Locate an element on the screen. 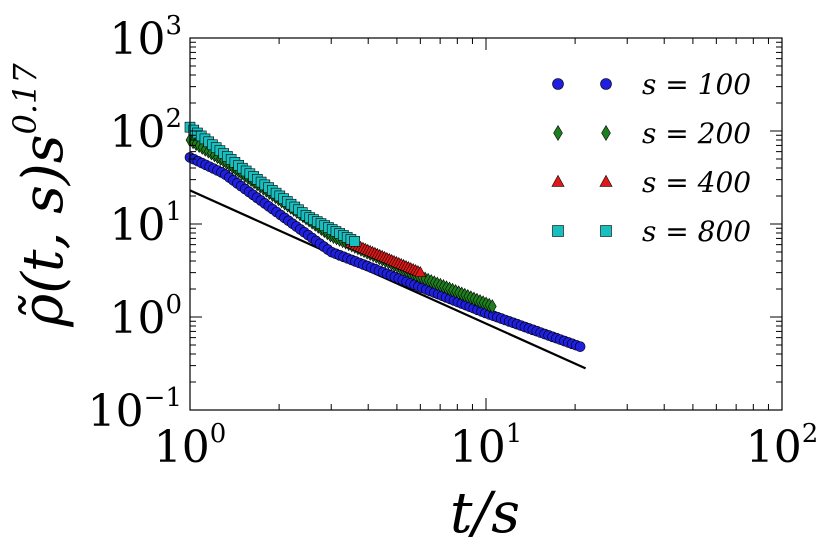 The height and width of the screenshot is (554, 830). y-tick-label: 10⁻¹ is located at coordinates (135, 410).